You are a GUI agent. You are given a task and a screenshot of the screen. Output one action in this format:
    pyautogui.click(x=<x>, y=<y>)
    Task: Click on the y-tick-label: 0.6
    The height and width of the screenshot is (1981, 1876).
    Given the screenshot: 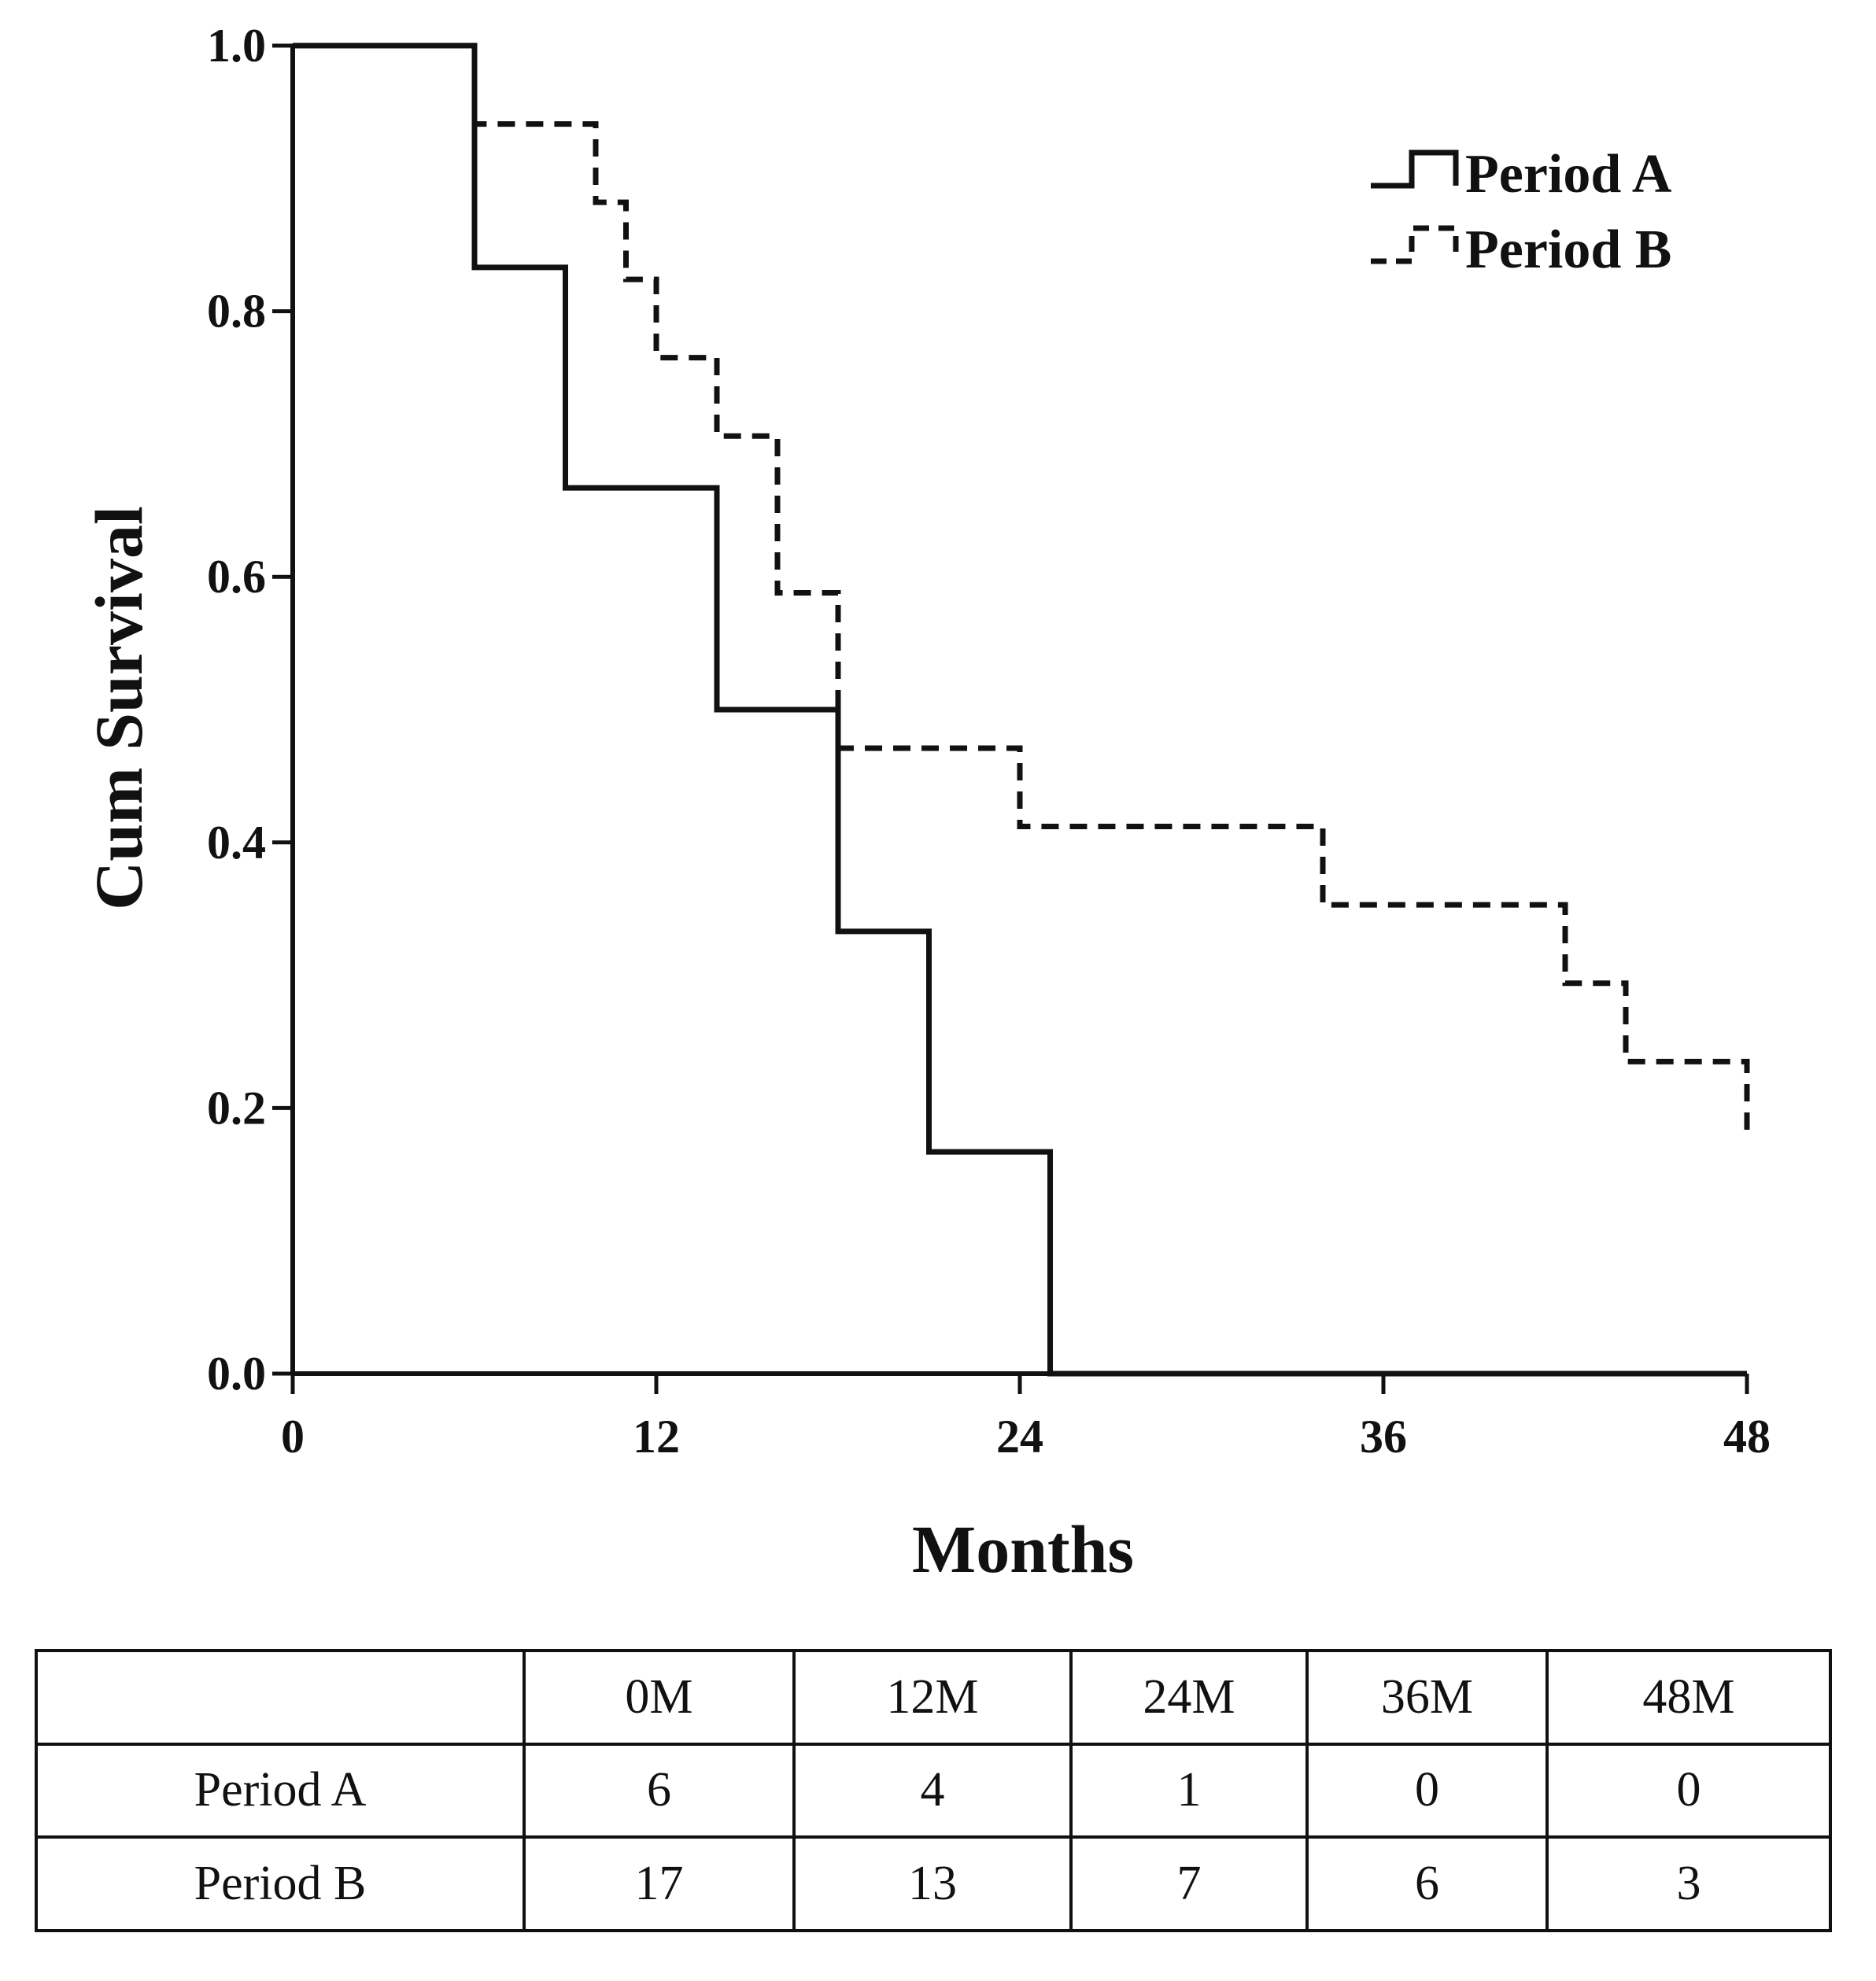 What is the action you would take?
    pyautogui.click(x=237, y=577)
    